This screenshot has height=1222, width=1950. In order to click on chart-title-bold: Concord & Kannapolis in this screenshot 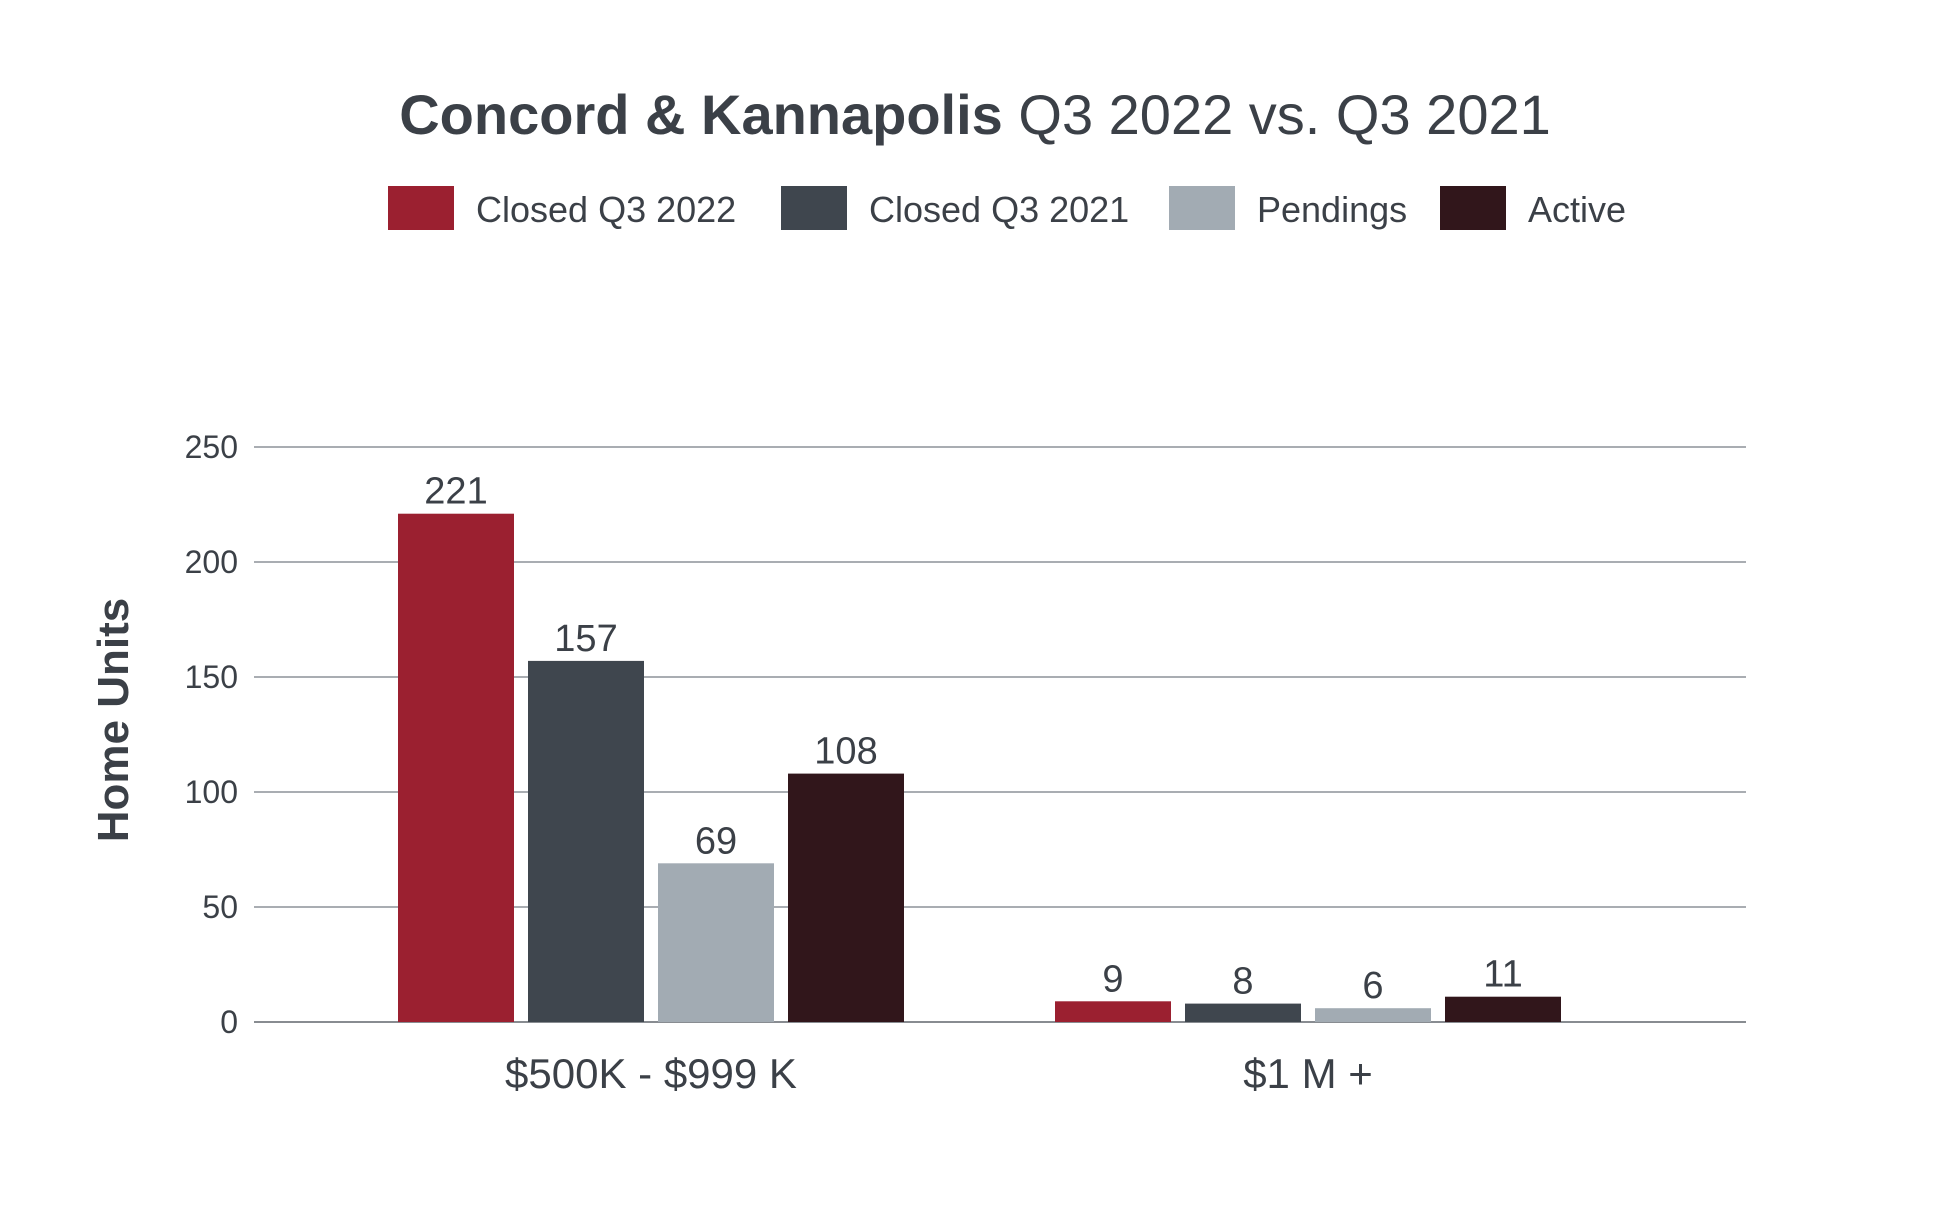, I will do `click(701, 114)`.